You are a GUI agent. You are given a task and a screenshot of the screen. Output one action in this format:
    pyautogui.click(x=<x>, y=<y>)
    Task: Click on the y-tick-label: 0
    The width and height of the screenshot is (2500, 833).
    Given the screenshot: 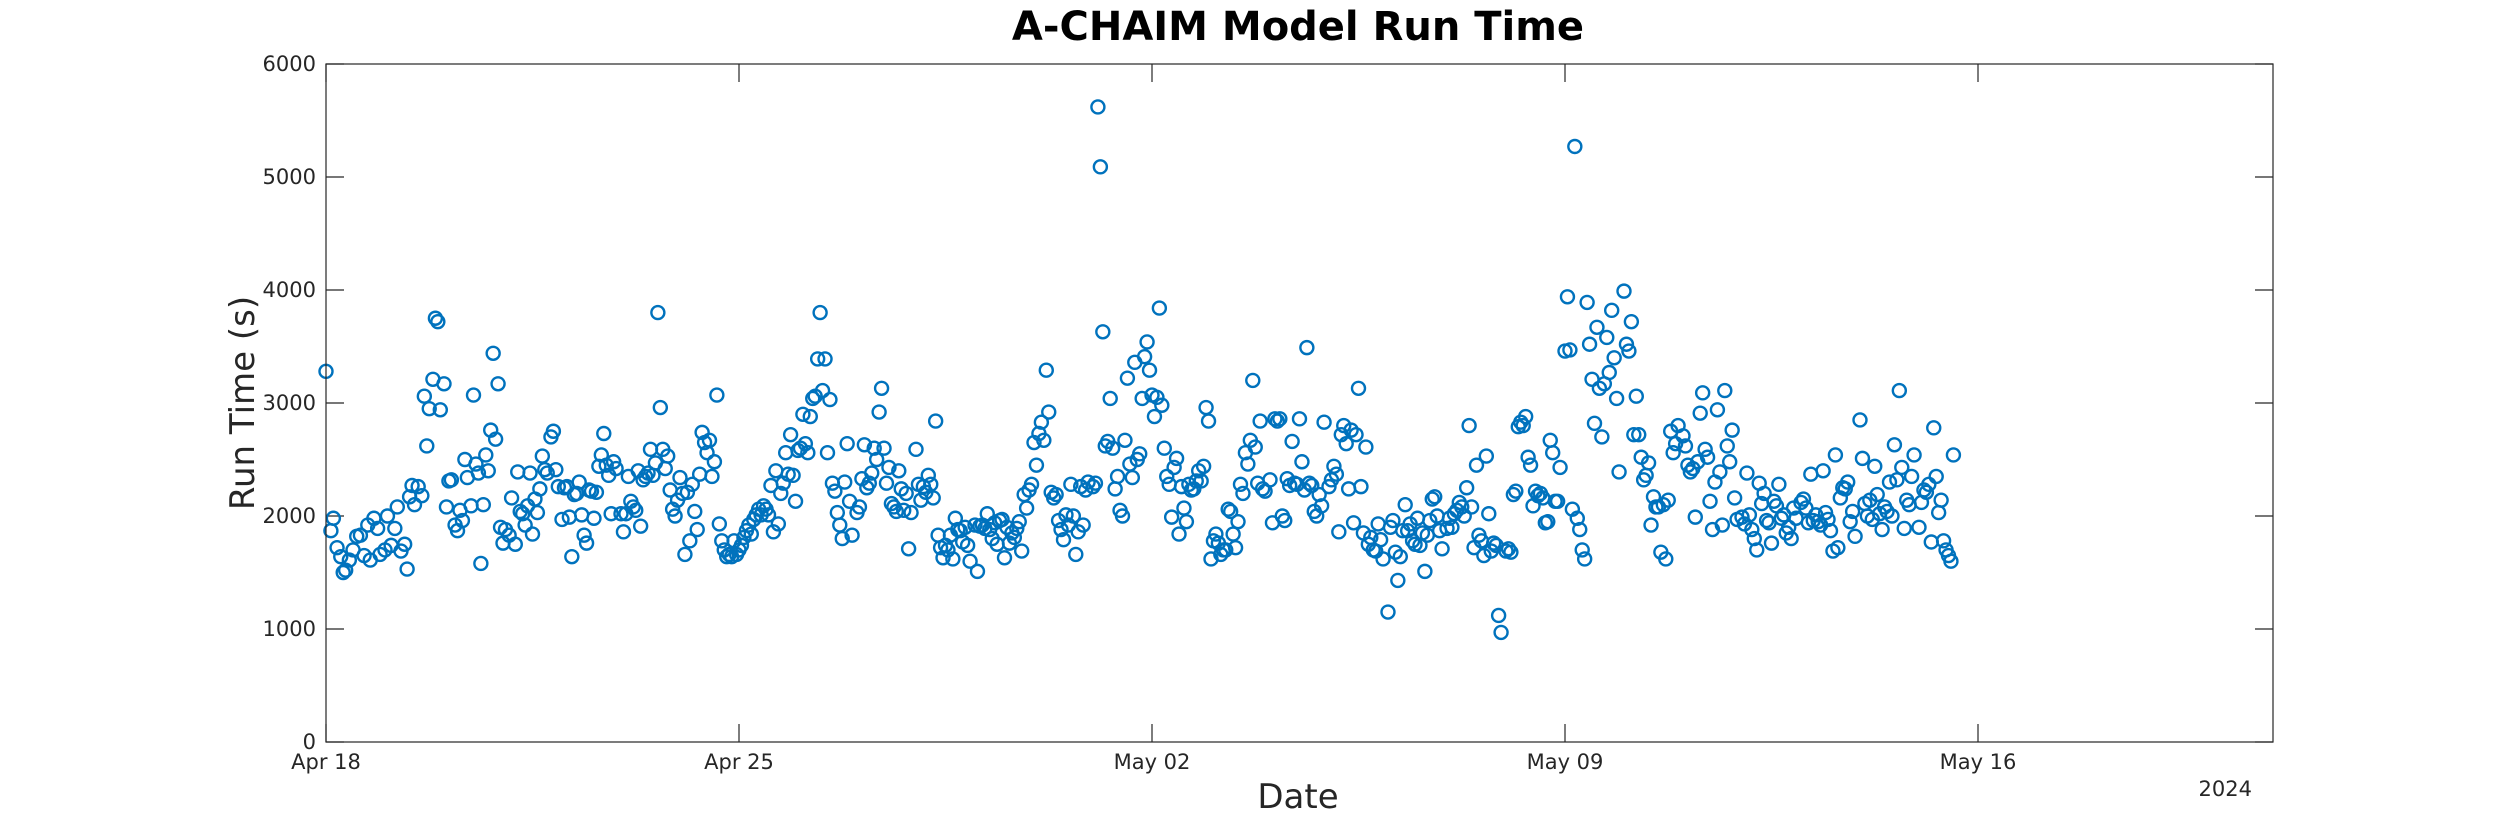 What is the action you would take?
    pyautogui.click(x=309, y=742)
    